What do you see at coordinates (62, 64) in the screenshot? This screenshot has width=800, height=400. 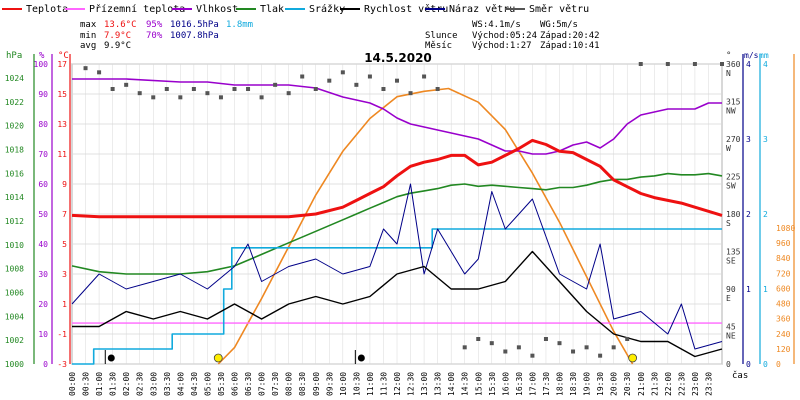 I see `c-tick-label: 17` at bounding box center [62, 64].